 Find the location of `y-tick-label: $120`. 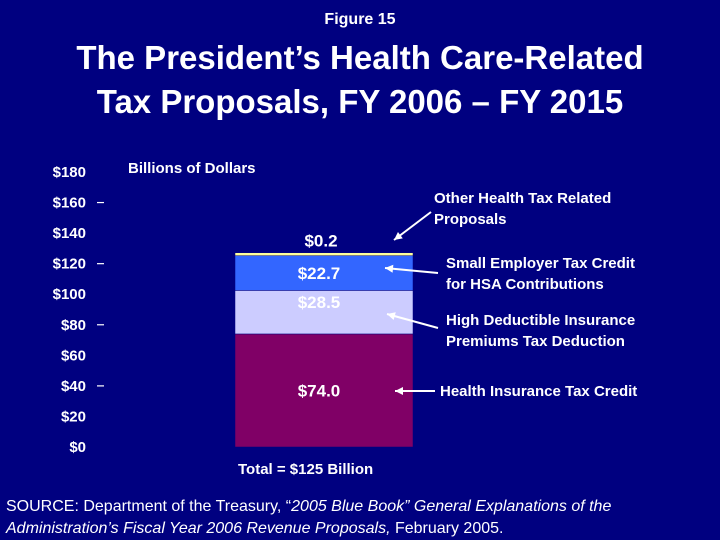

y-tick-label: $120 is located at coordinates (69, 264).